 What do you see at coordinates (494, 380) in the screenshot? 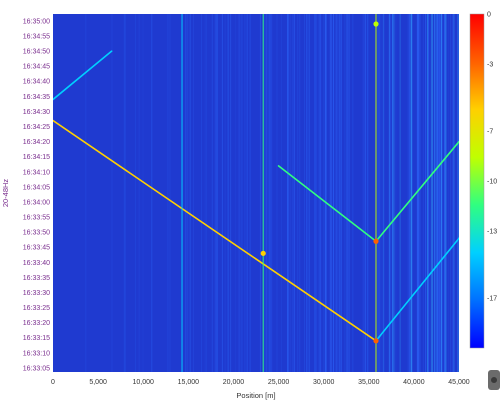
I see `camera-icon` at bounding box center [494, 380].